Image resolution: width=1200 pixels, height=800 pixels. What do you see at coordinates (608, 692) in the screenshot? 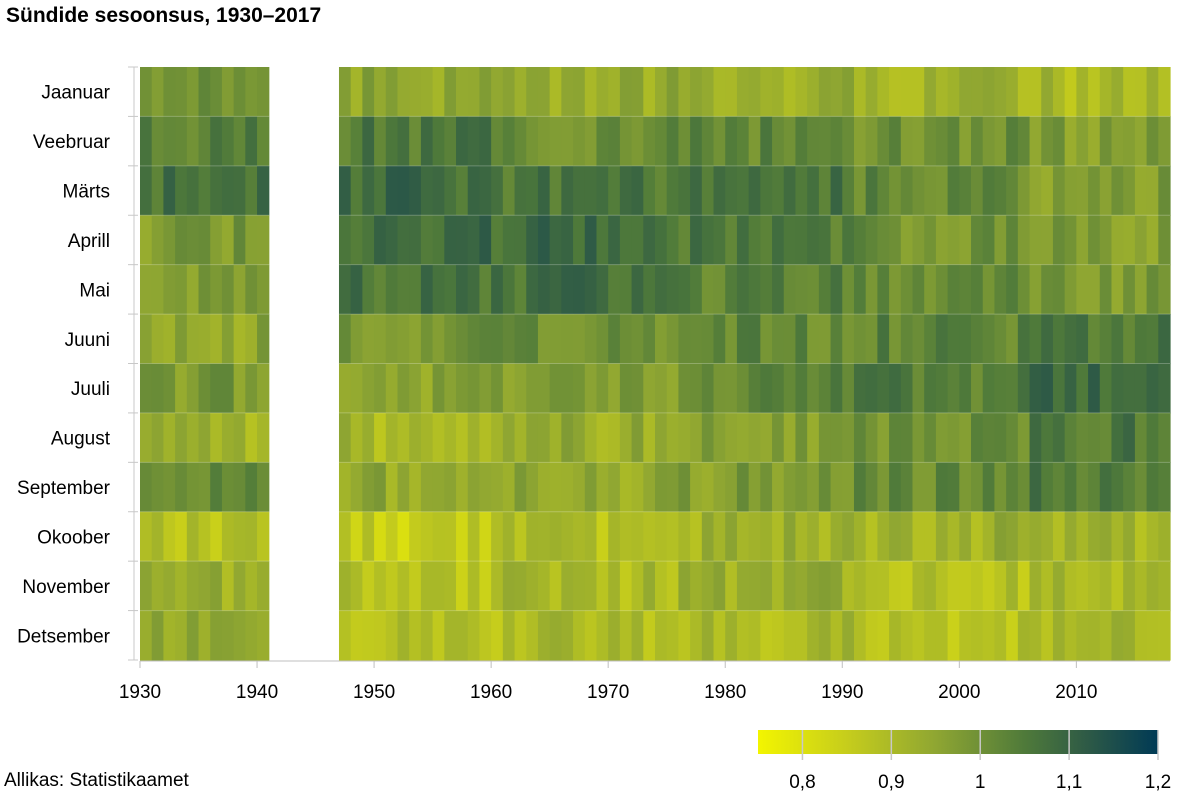
I see `x-tick-label: 1970` at bounding box center [608, 692].